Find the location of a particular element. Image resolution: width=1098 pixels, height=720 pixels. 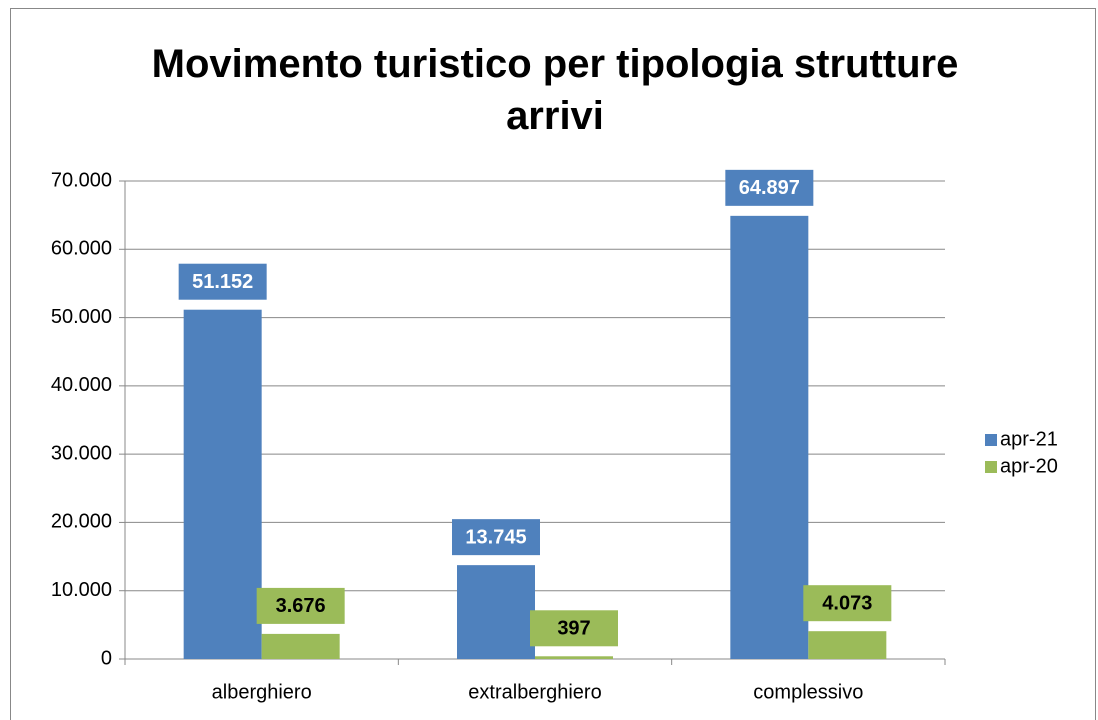

y-tick-label: 70.000 is located at coordinates (81, 180).